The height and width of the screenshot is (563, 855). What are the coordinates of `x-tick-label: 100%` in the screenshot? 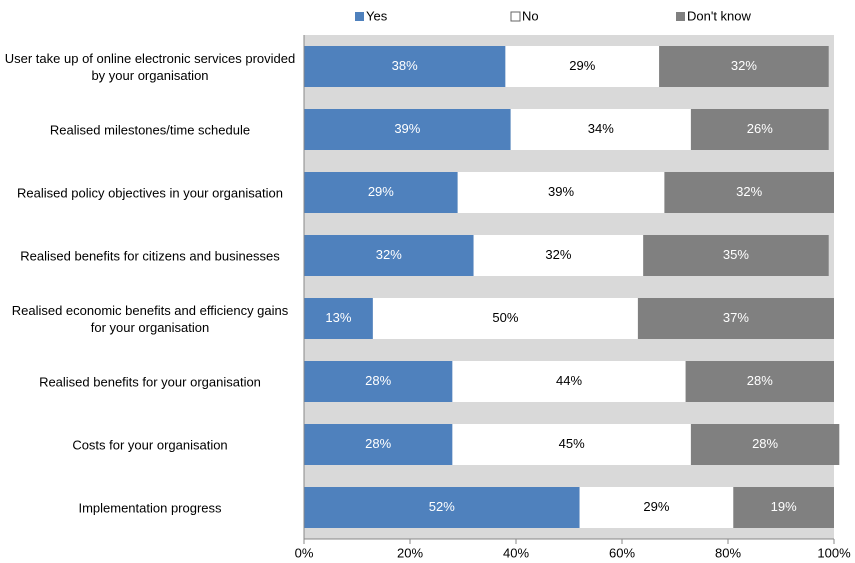 It's located at (834, 552).